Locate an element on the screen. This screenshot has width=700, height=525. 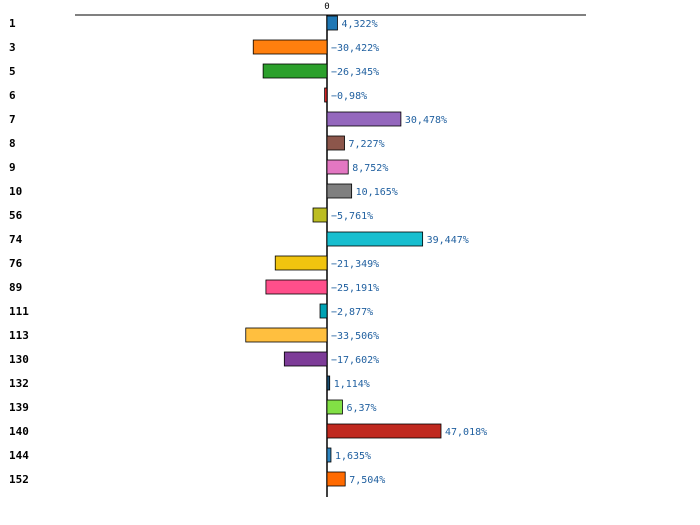
category-label-5: 5 is located at coordinates (12, 71).